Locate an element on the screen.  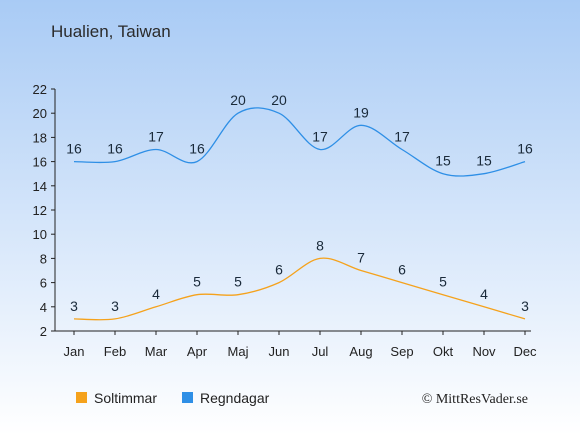
y-axis-ticks: 2 4 6 8 10 12 14 16 18 20 22 is located at coordinates (44, 210).